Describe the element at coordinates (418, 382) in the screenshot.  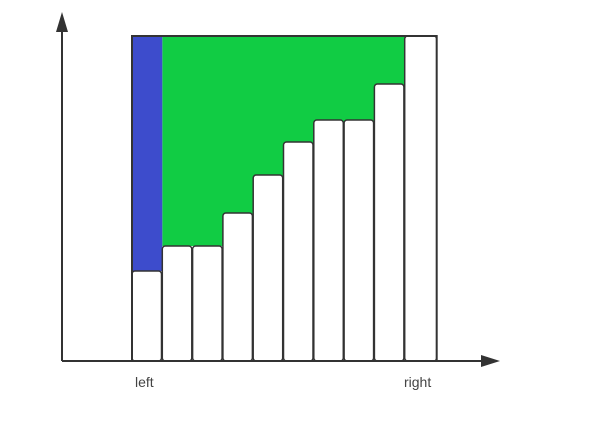
I see `right-pointer-label: right` at that location.